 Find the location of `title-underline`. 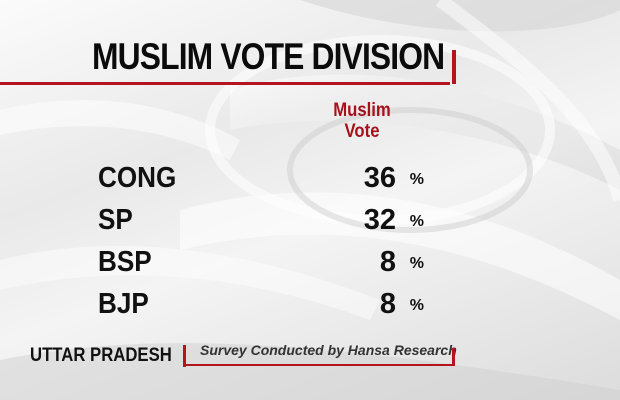

title-underline is located at coordinates (225, 83).